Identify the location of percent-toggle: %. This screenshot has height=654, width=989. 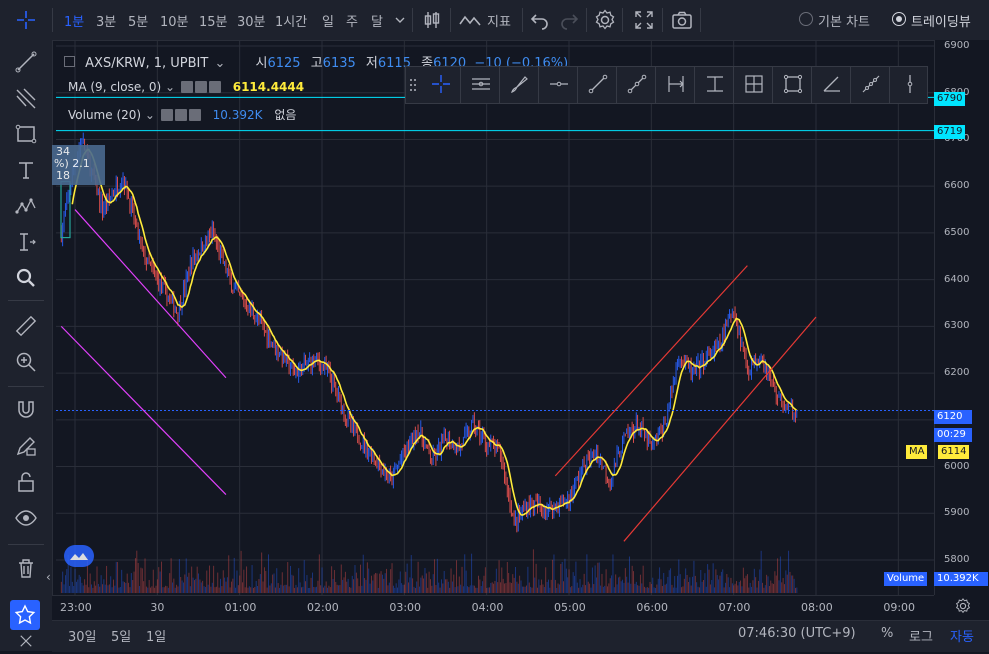
(887, 633).